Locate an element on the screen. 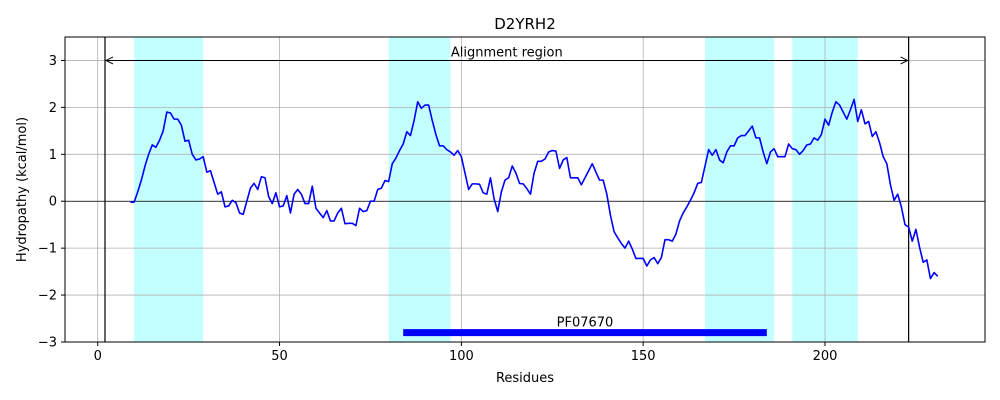 This screenshot has width=1000, height=400. y-tick-label: −1 is located at coordinates (47, 249).